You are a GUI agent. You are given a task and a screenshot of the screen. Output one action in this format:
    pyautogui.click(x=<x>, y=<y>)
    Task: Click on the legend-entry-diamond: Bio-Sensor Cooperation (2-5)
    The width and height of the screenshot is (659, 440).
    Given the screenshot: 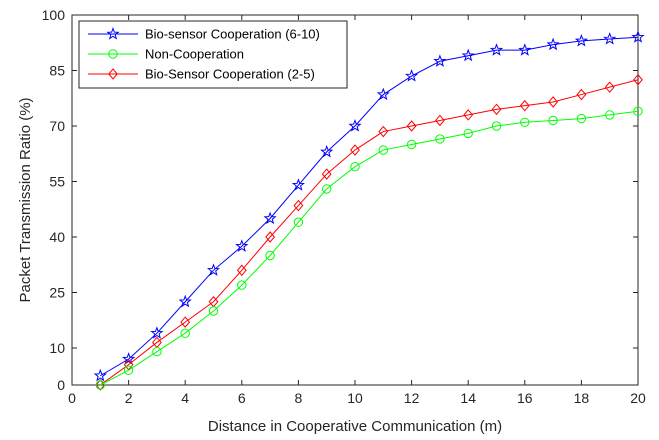 What is the action you would take?
    pyautogui.click(x=201, y=74)
    